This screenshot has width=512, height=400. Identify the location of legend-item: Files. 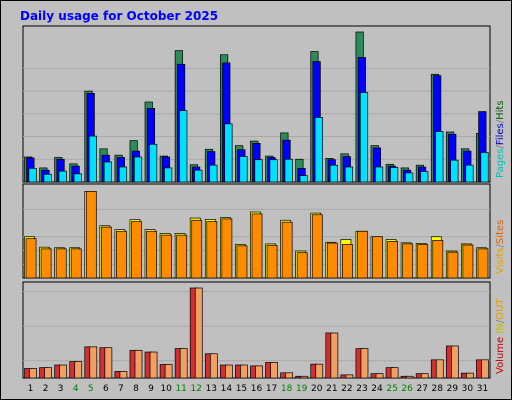
(500, 134).